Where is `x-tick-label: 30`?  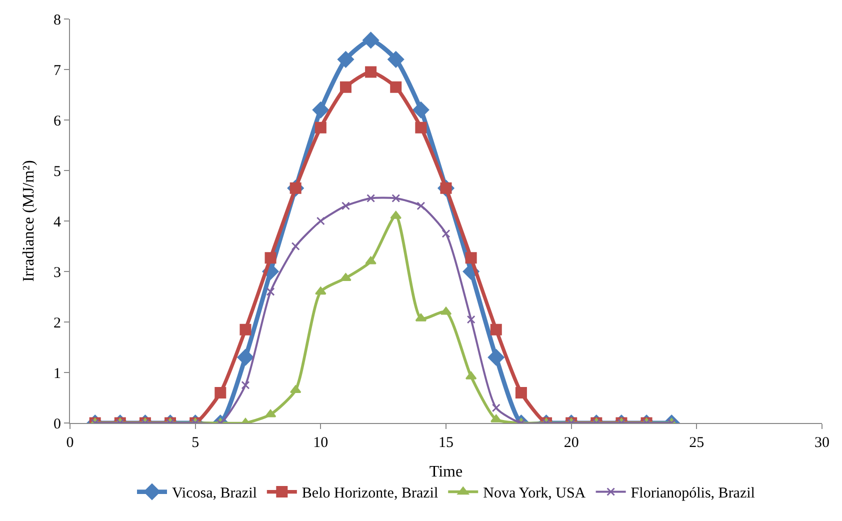
x-tick-label: 30 is located at coordinates (822, 443).